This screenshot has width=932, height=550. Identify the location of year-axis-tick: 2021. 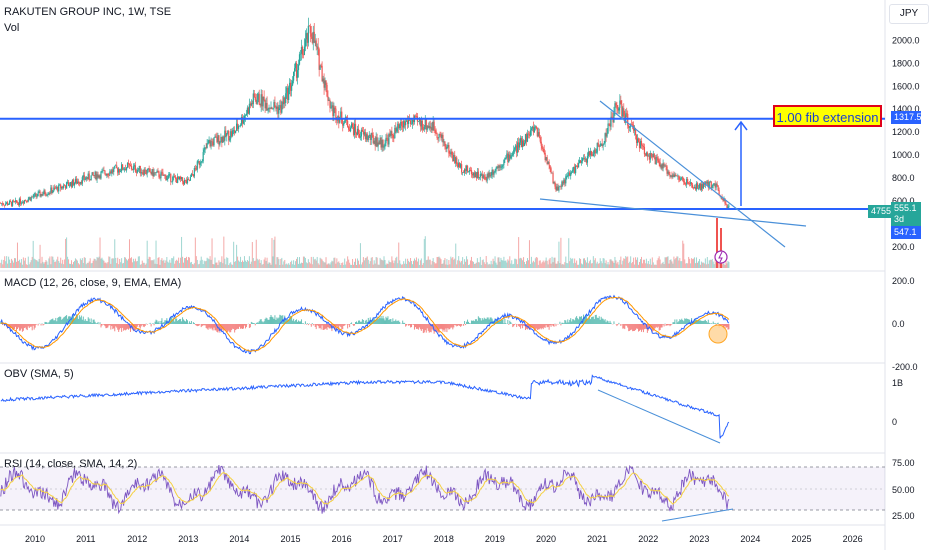
(597, 539).